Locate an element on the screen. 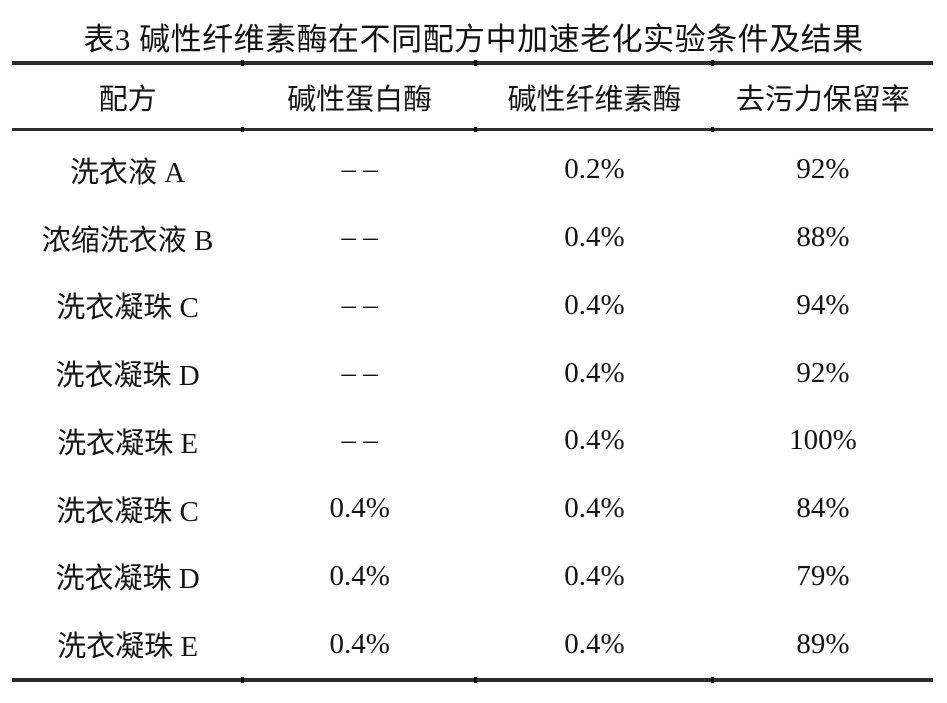  table-row: 洗衣凝珠 E – – 0.4% 100% is located at coordinates (472, 441).